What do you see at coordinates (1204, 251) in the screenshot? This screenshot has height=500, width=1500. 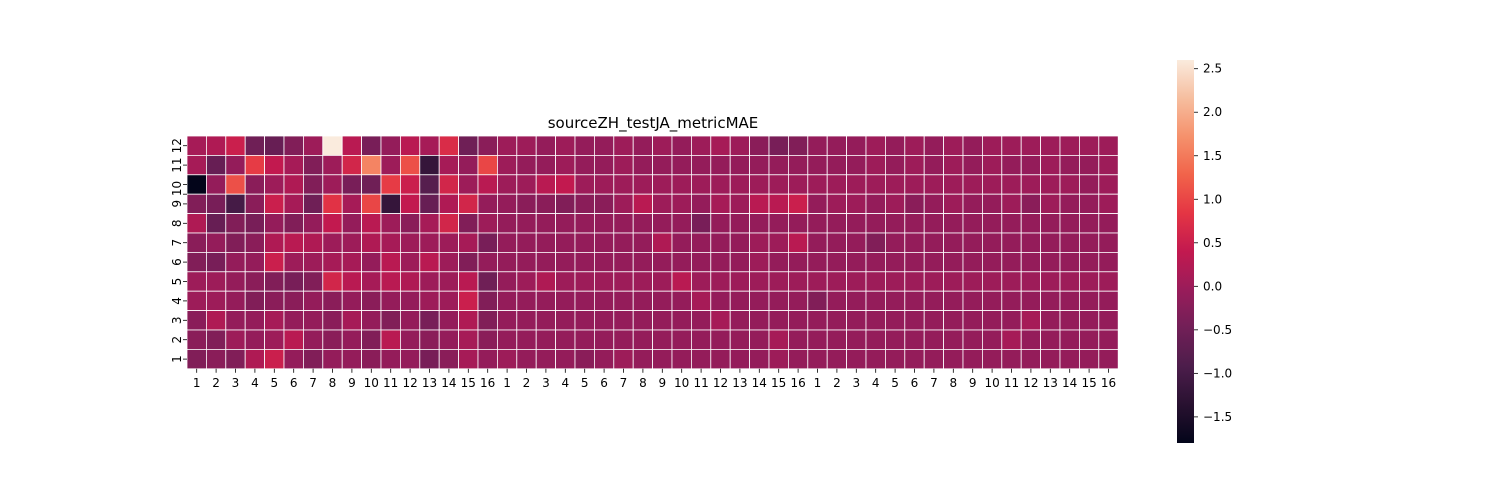 I see `colorbar: −1.5 −1.0 −0.5 0.0 0.5 1.0 1.5 2.0 2.5` at bounding box center [1204, 251].